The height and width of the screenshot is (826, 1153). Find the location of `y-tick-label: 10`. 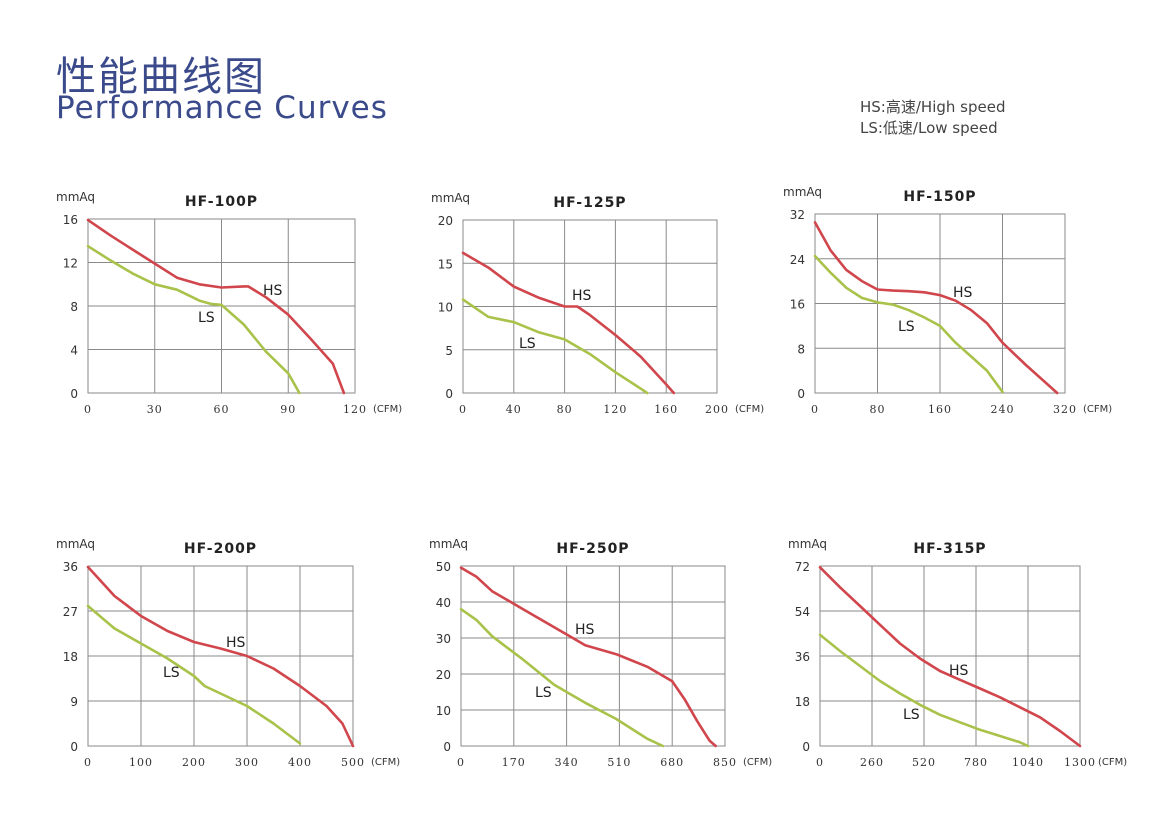

y-tick-label: 10 is located at coordinates (443, 711).